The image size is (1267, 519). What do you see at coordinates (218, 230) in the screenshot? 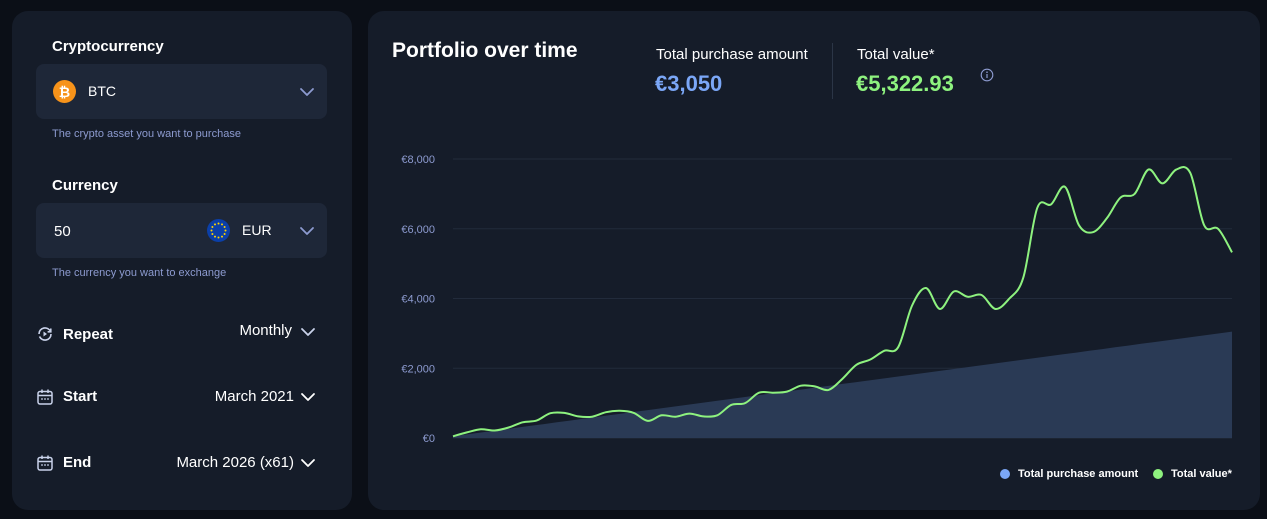
I see `eu-flag-icon` at bounding box center [218, 230].